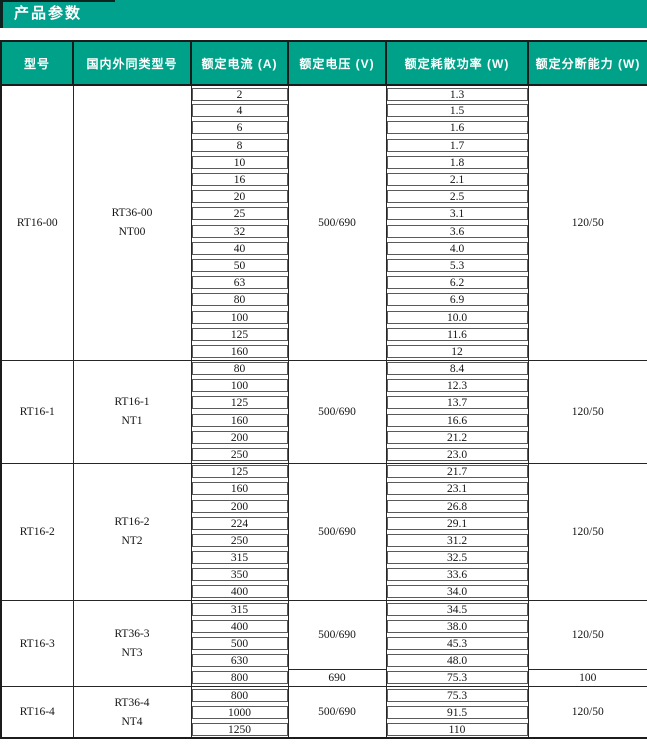  What do you see at coordinates (337, 63) in the screenshot?
I see `column-header-voltage: 额定电压 (V)` at bounding box center [337, 63].